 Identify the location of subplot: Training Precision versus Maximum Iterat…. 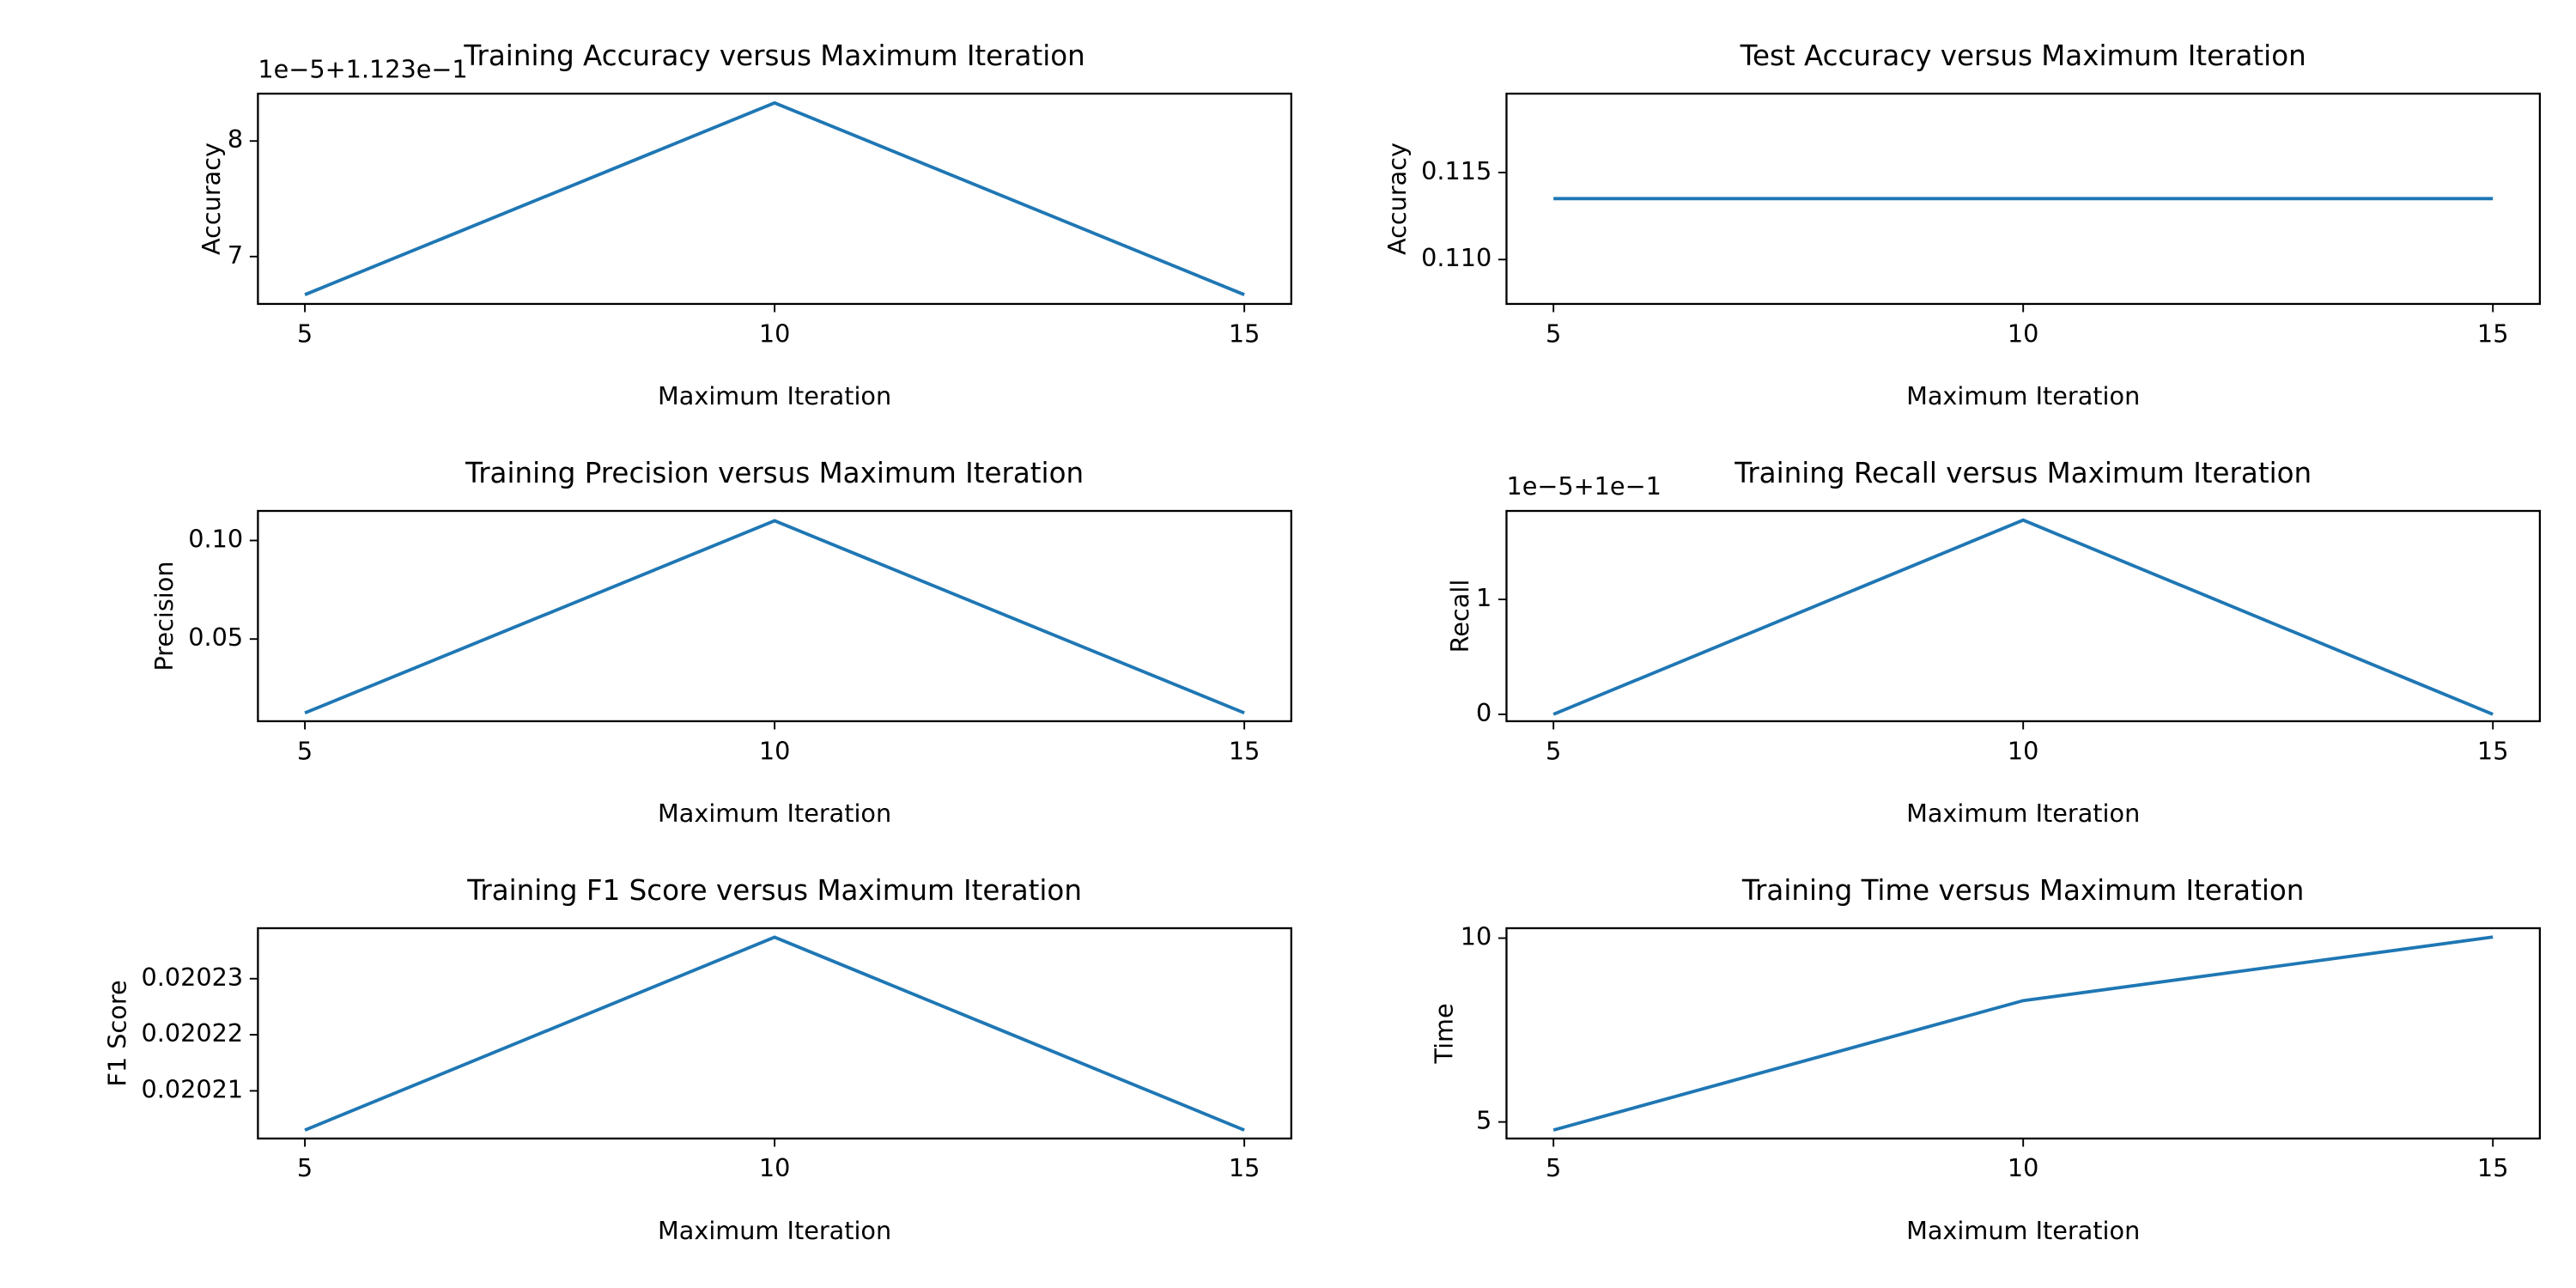
(720, 642).